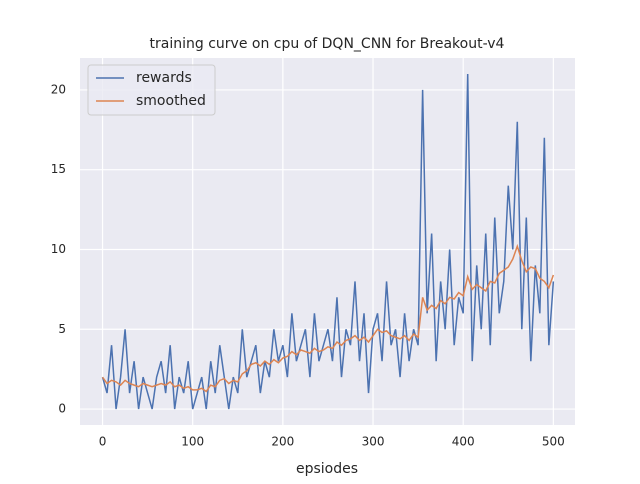 The image size is (640, 484). Describe the element at coordinates (282, 442) in the screenshot. I see `x-tick-label: 200` at that location.